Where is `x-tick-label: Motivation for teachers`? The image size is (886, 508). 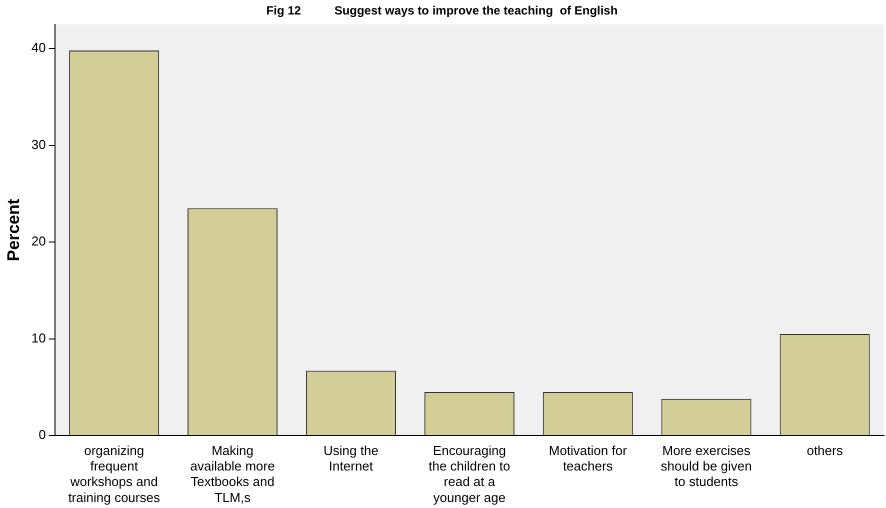
x-tick-label: Motivation for teachers is located at coordinates (588, 458).